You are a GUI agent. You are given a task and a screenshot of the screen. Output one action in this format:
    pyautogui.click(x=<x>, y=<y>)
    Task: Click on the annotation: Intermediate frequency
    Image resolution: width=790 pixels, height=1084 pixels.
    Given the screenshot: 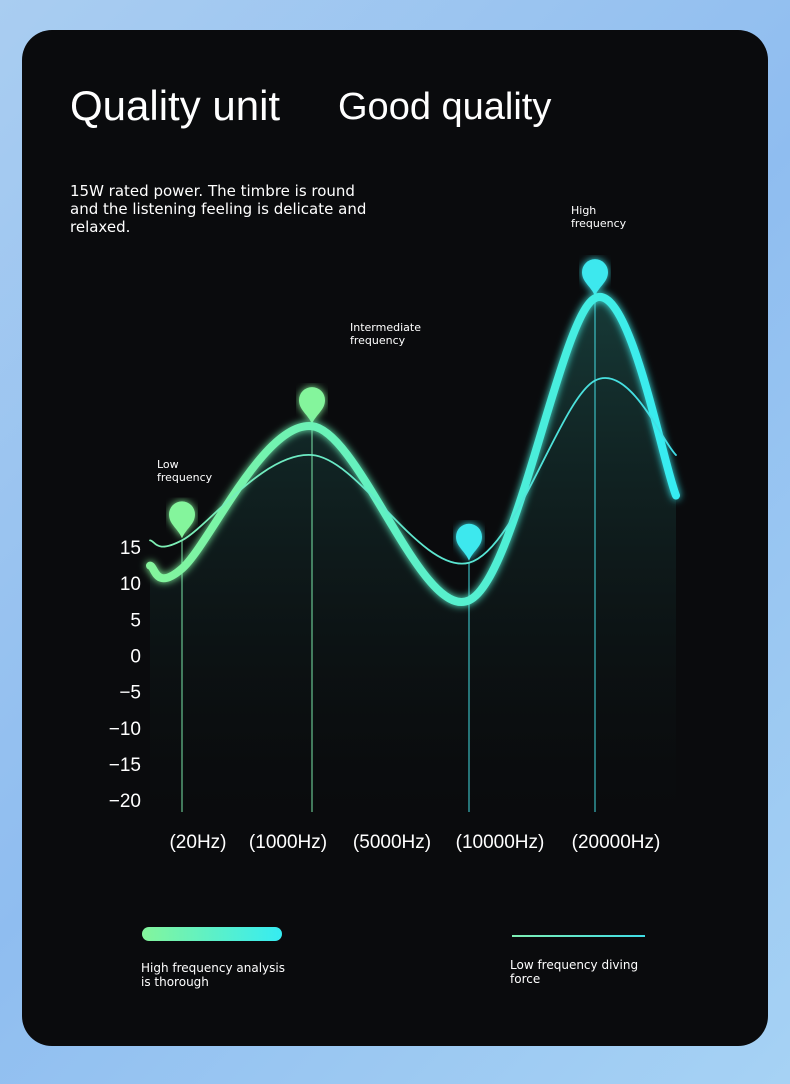 What is the action you would take?
    pyautogui.click(x=385, y=334)
    